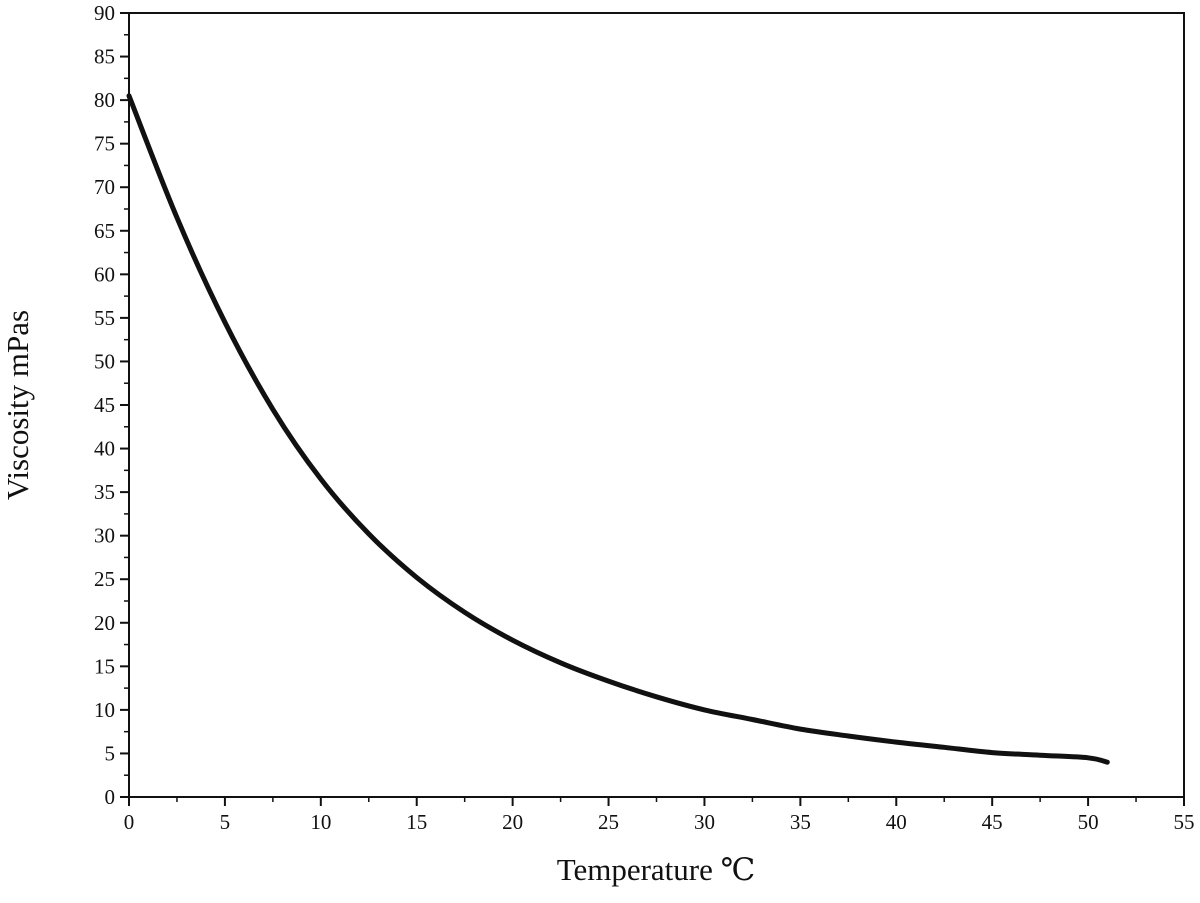  I want to click on y-tick-label: 50, so click(104, 361).